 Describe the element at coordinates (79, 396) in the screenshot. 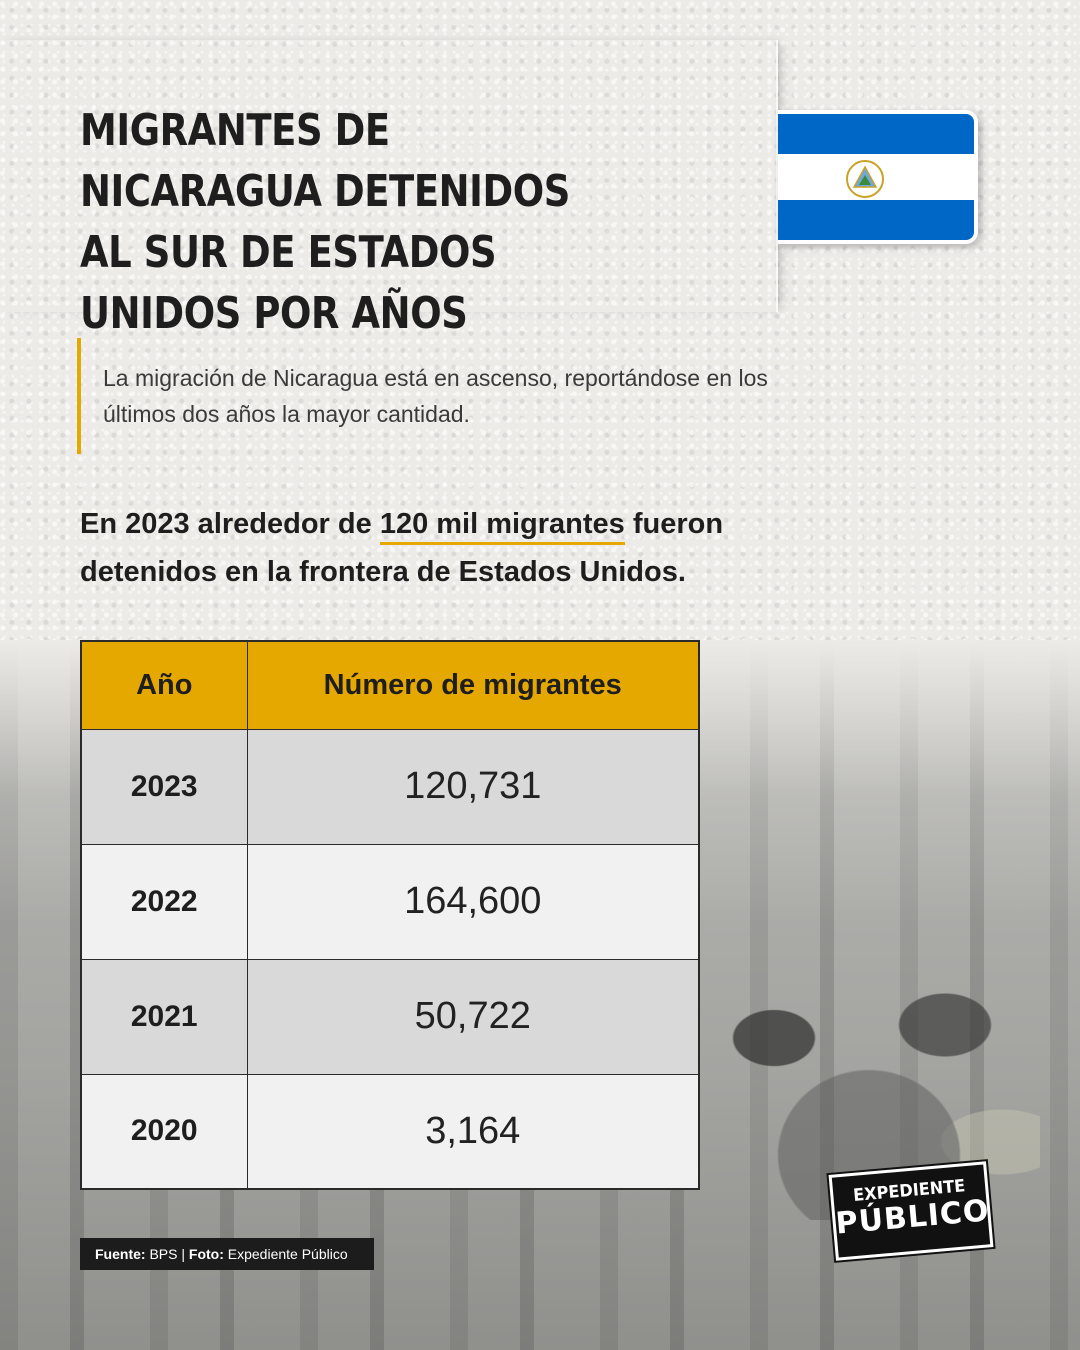

I see `intro-accent-bar` at that location.